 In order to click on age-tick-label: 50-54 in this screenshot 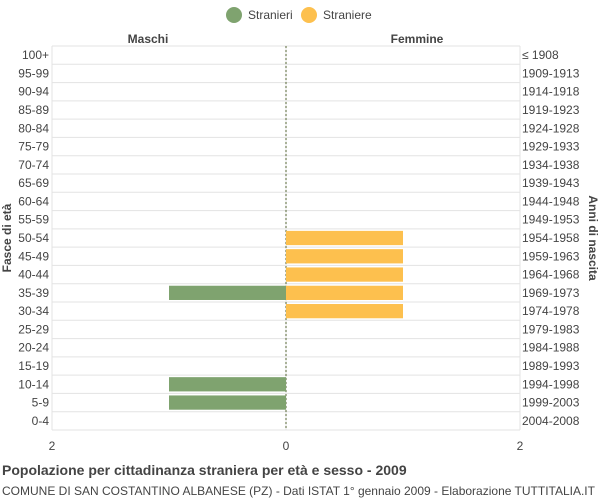, I will do `click(33, 238)`.